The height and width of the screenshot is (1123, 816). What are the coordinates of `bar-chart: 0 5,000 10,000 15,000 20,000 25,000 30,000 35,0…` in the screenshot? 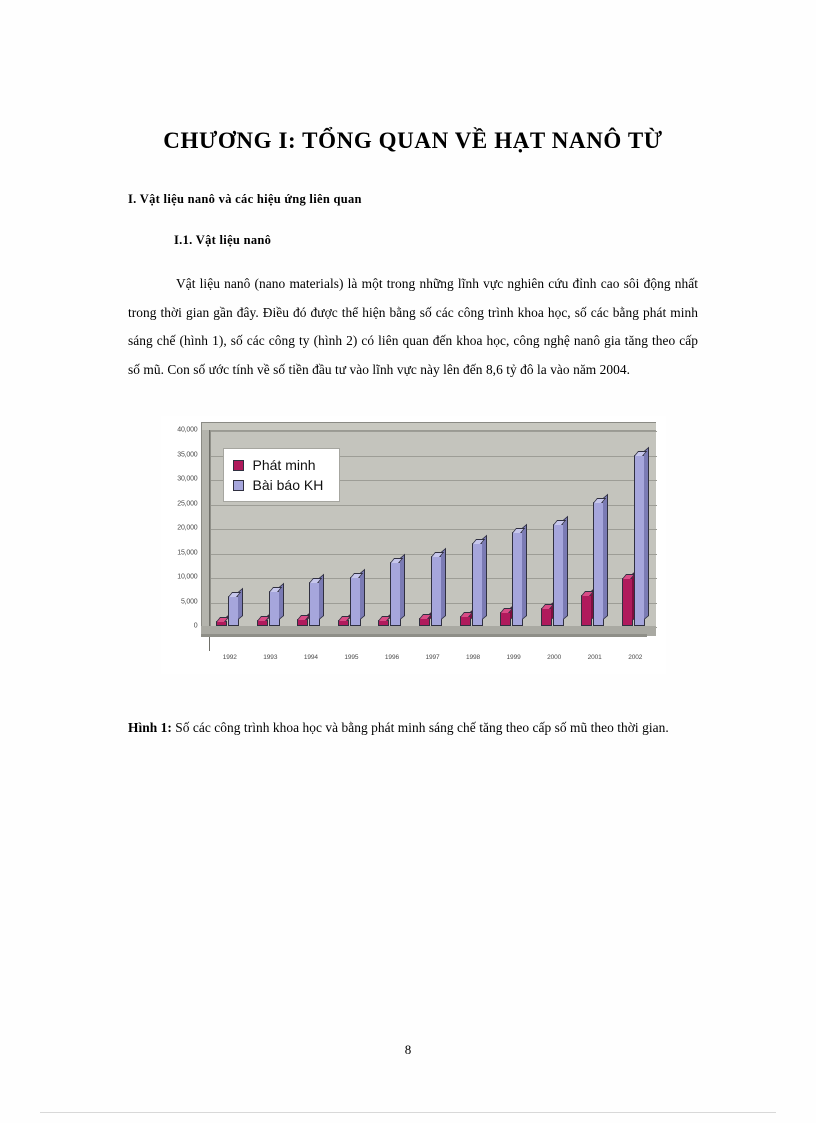 It's located at (413, 545).